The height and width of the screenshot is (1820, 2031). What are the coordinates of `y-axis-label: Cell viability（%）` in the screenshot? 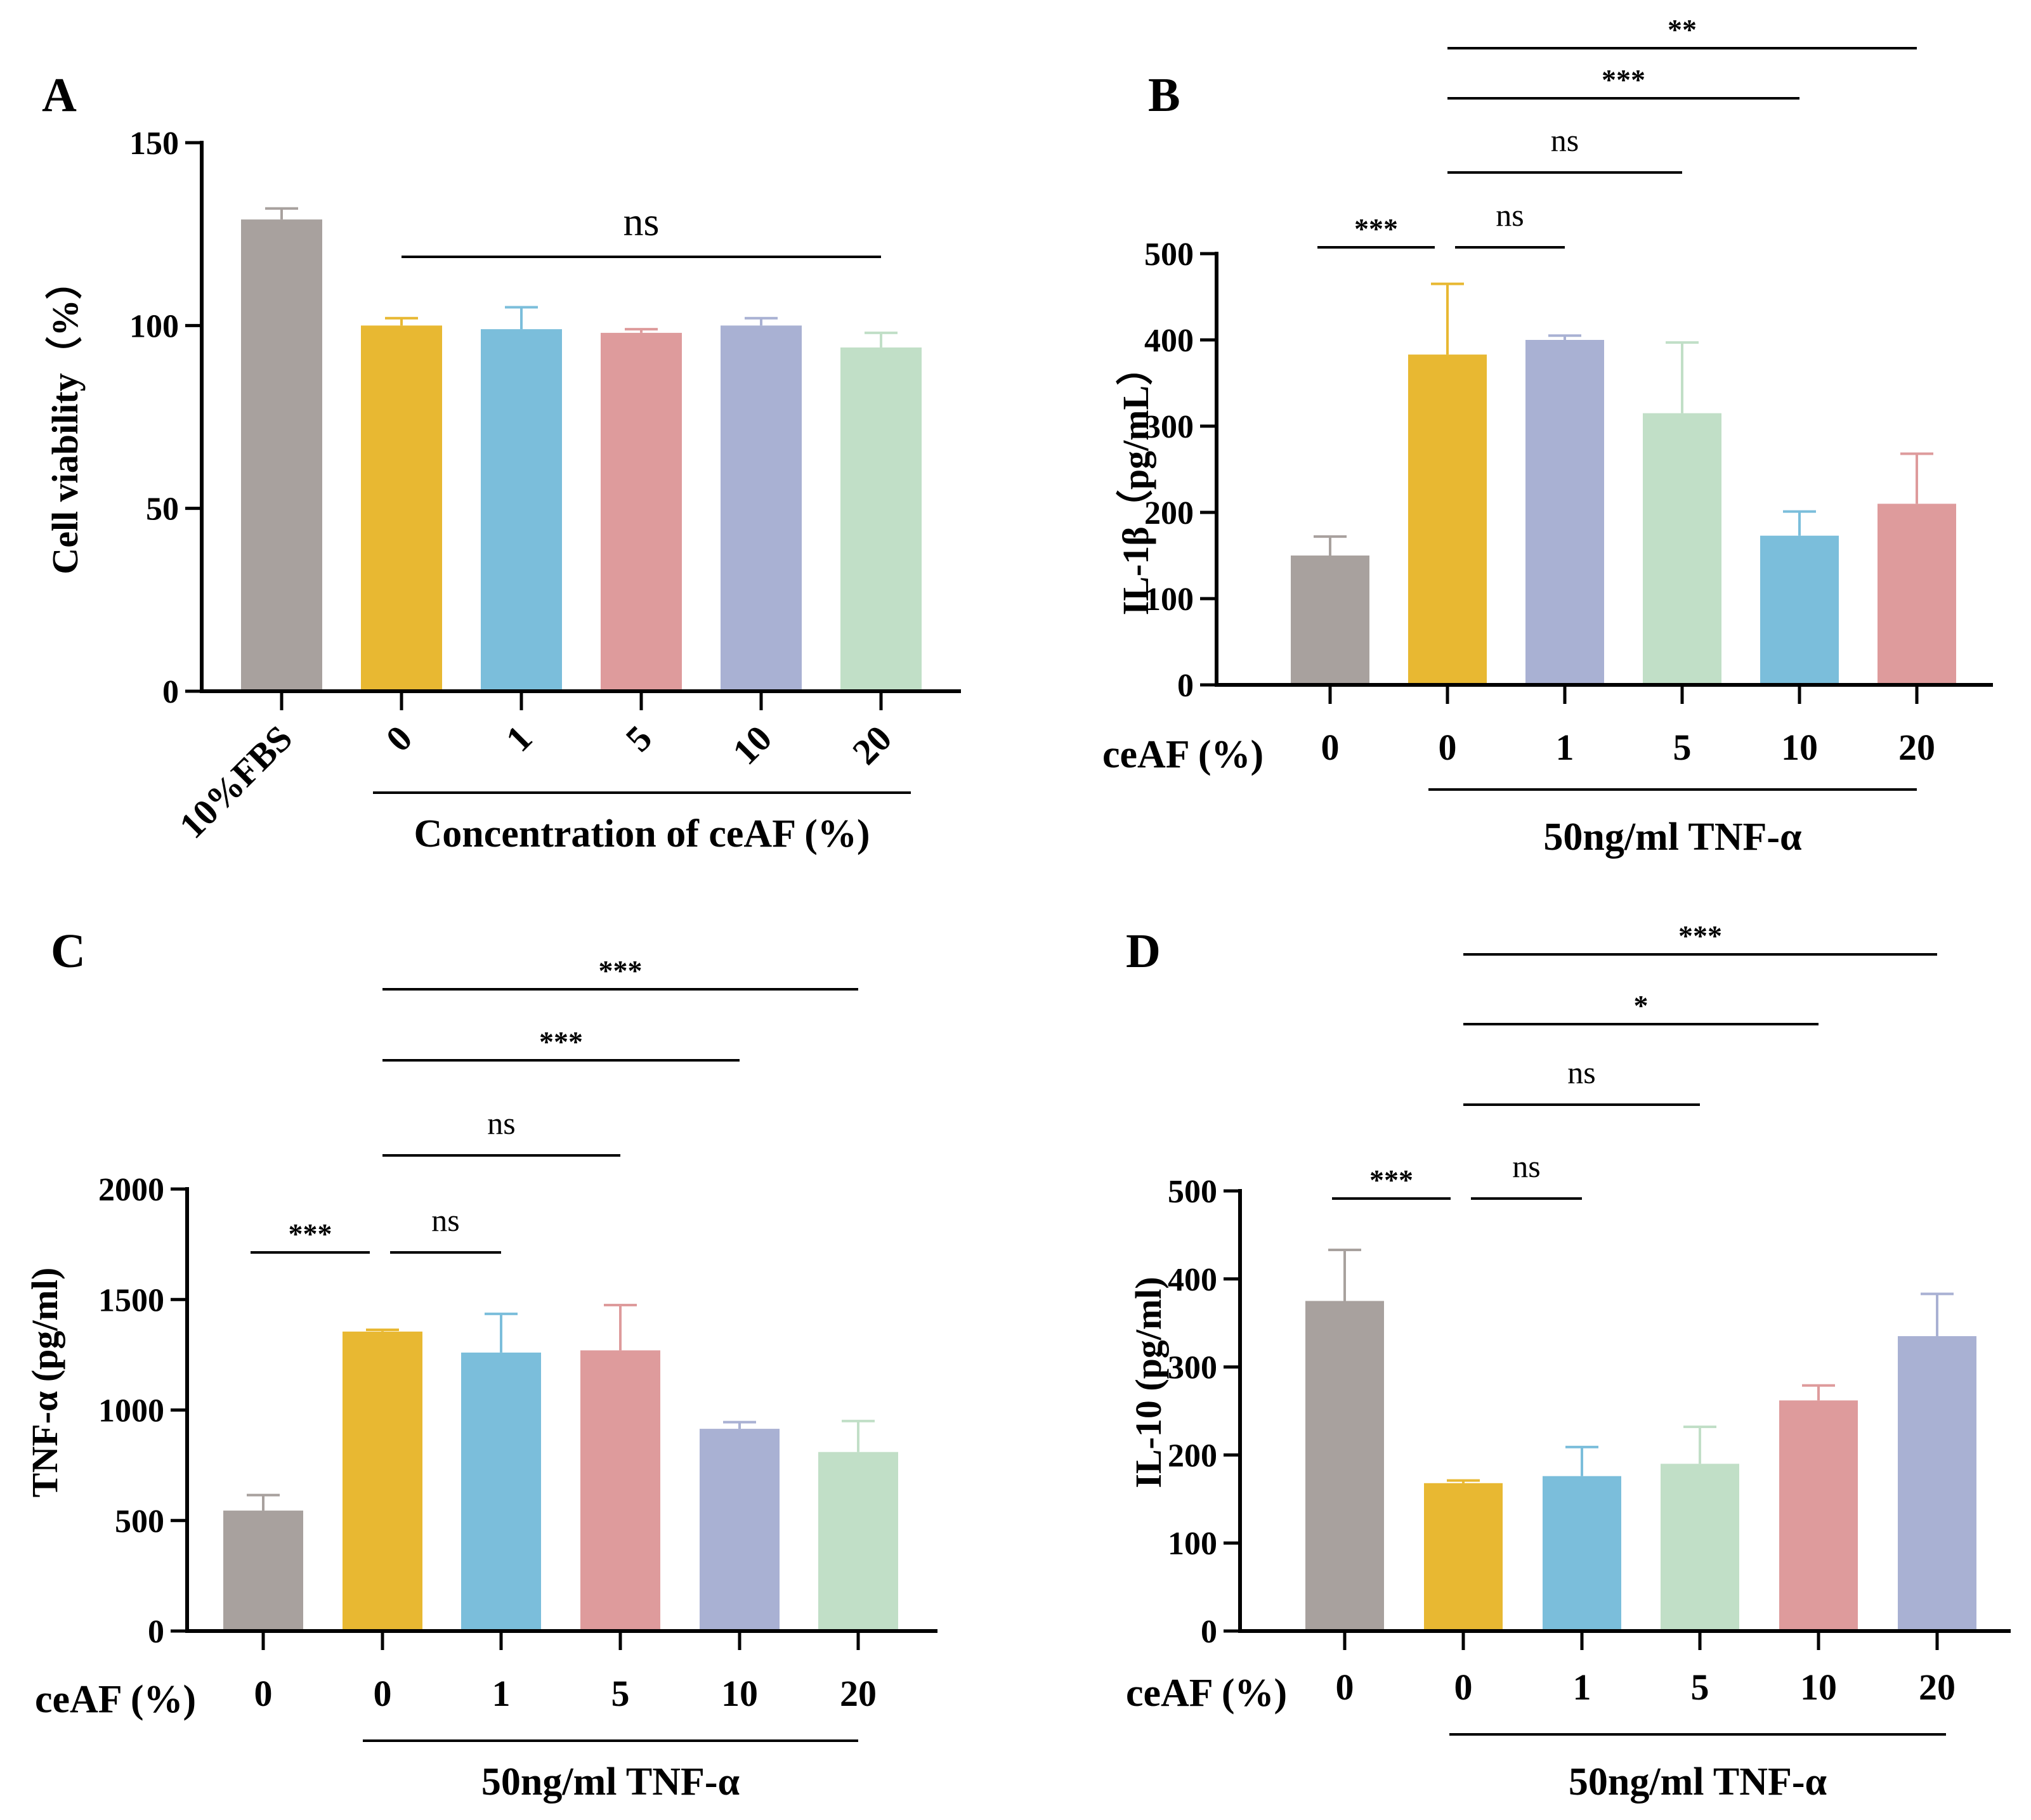 It's located at (65, 418).